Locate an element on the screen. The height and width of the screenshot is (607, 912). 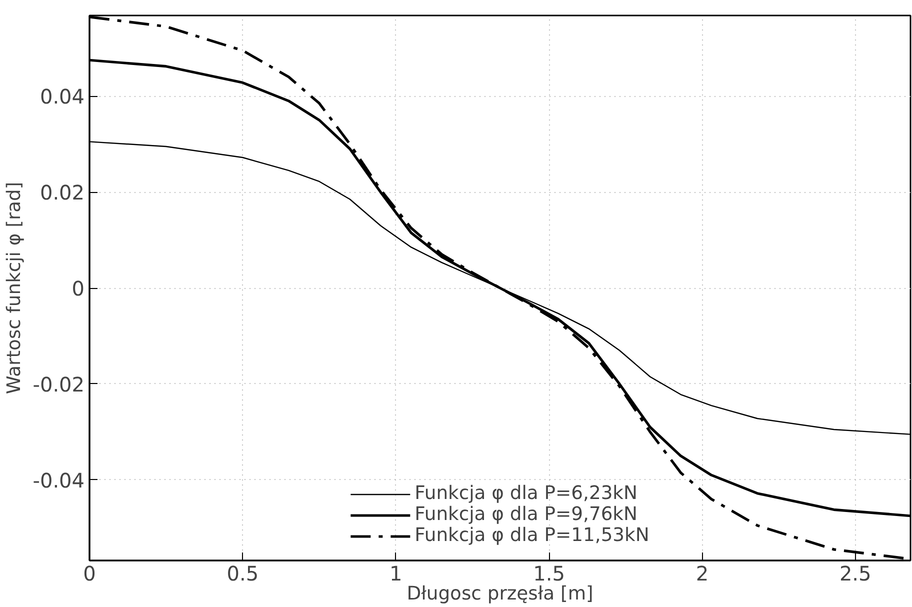
x-tick-label: 1.5 is located at coordinates (549, 574).